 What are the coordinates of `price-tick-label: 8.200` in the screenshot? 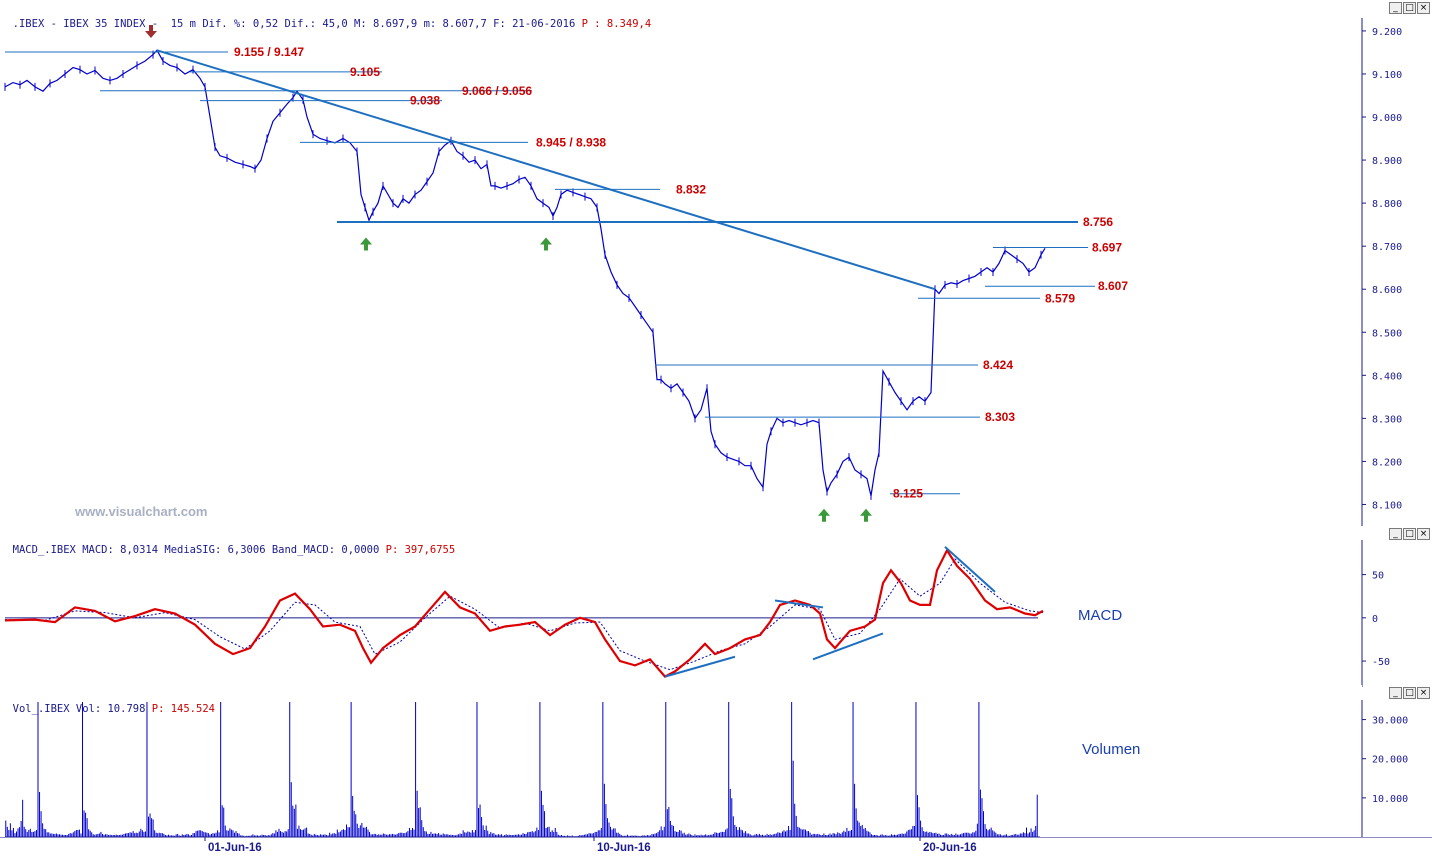 It's located at (1387, 462).